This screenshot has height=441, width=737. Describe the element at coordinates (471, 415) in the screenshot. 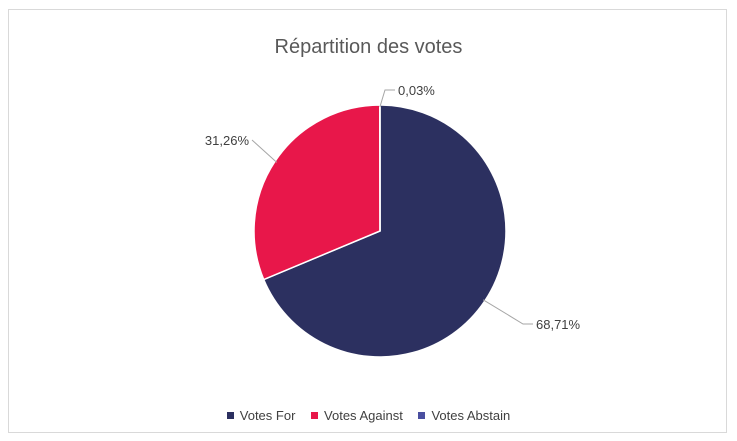

I see `legend-label-votes-abstain: Votes Abstain` at that location.